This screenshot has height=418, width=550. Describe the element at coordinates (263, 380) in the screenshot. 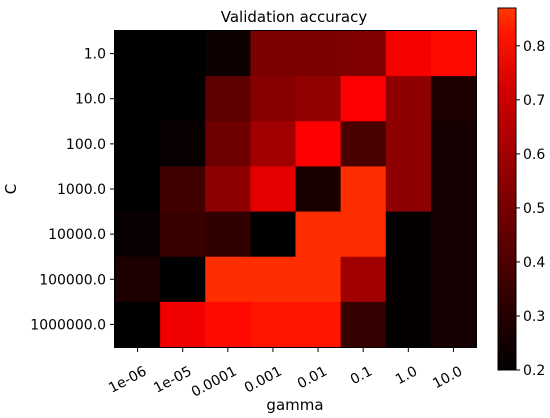

I see `x-tick-label: 0.001` at that location.